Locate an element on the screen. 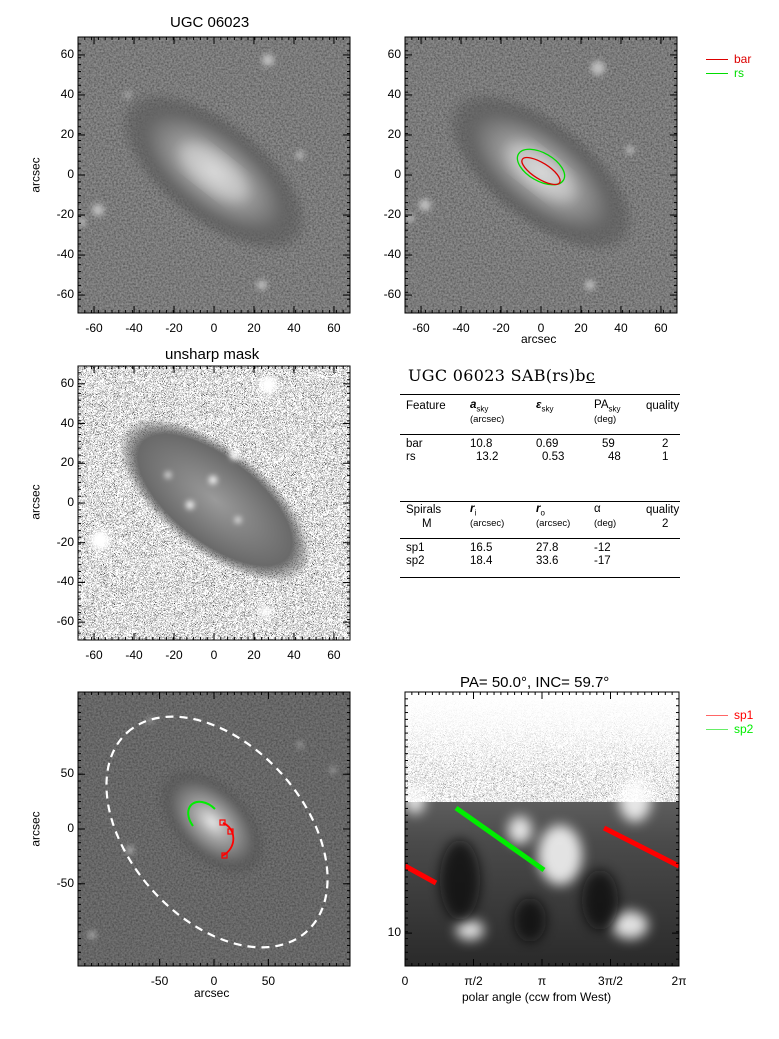 This screenshot has height=1039, width=779. row-bar-feature: bar is located at coordinates (414, 444).